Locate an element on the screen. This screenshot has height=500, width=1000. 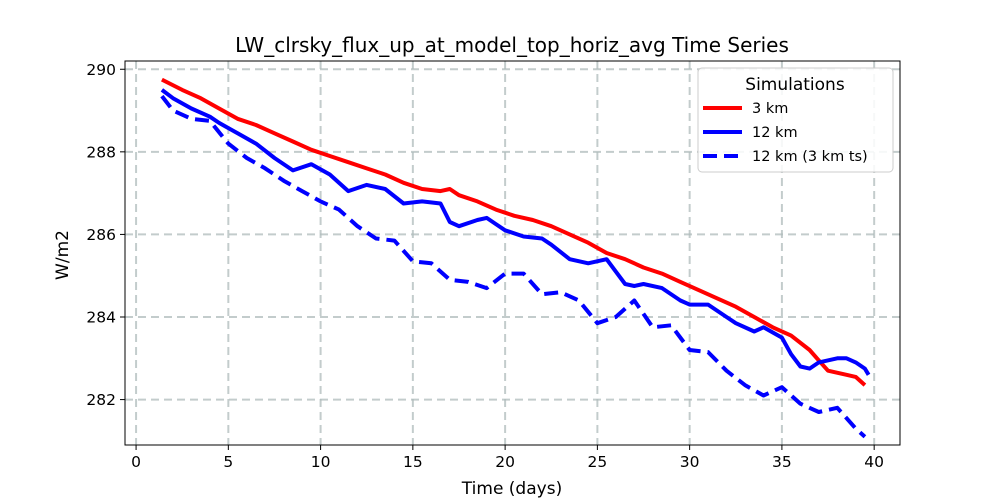
x-axis-label: Time (days) is located at coordinates (511, 489).